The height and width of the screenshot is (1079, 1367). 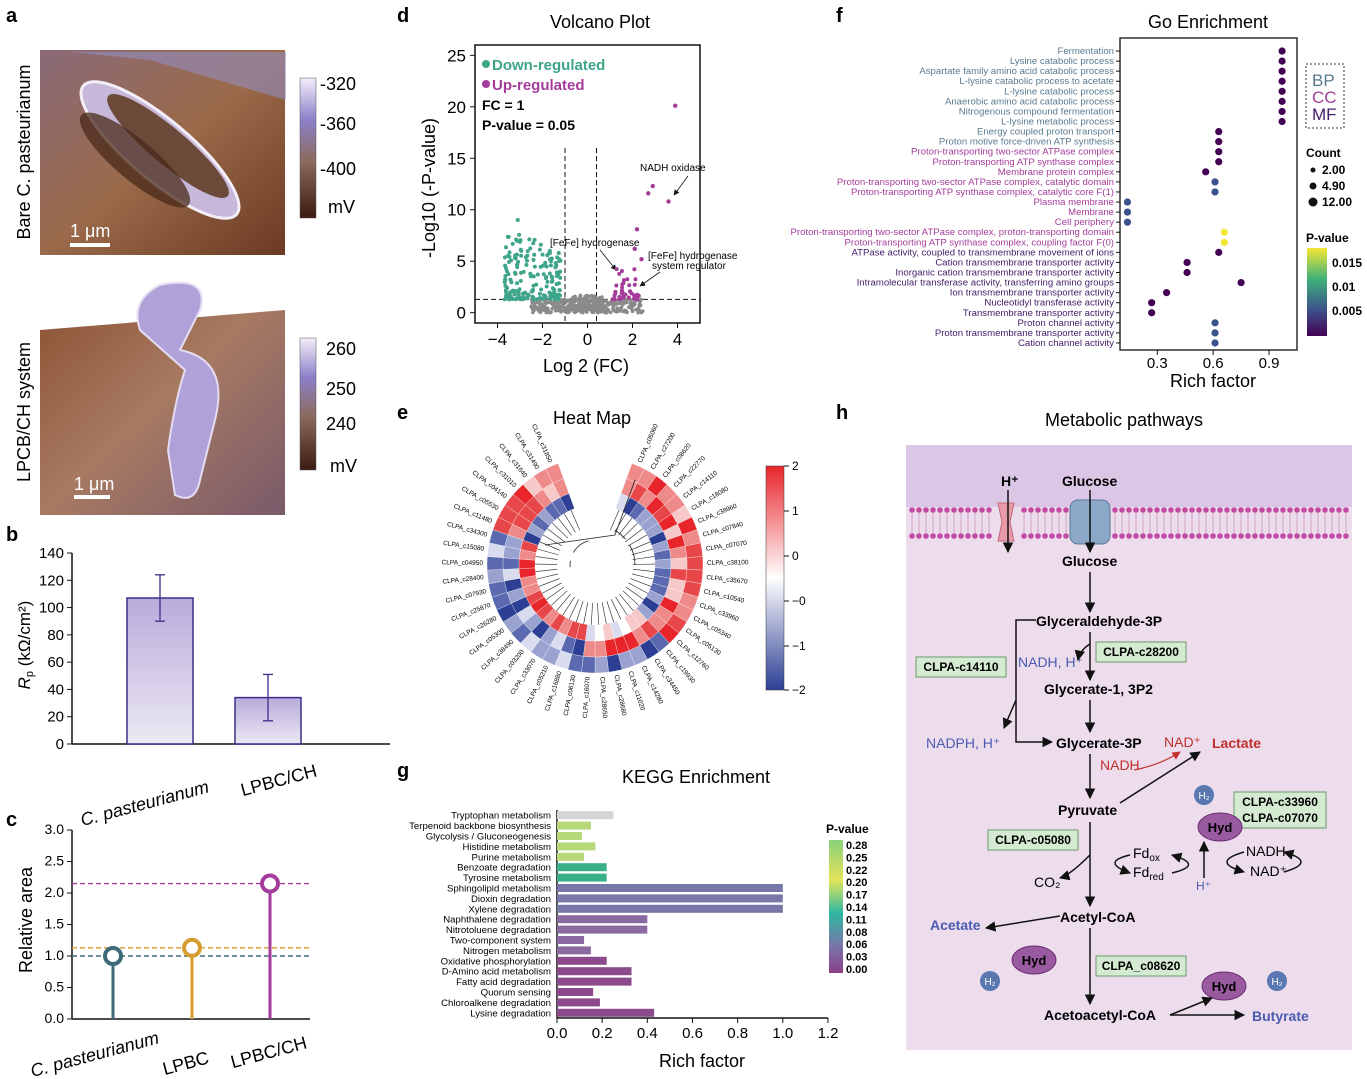 What do you see at coordinates (278, 781) in the screenshot?
I see `b-x-tick-label: LPBC/CH` at bounding box center [278, 781].